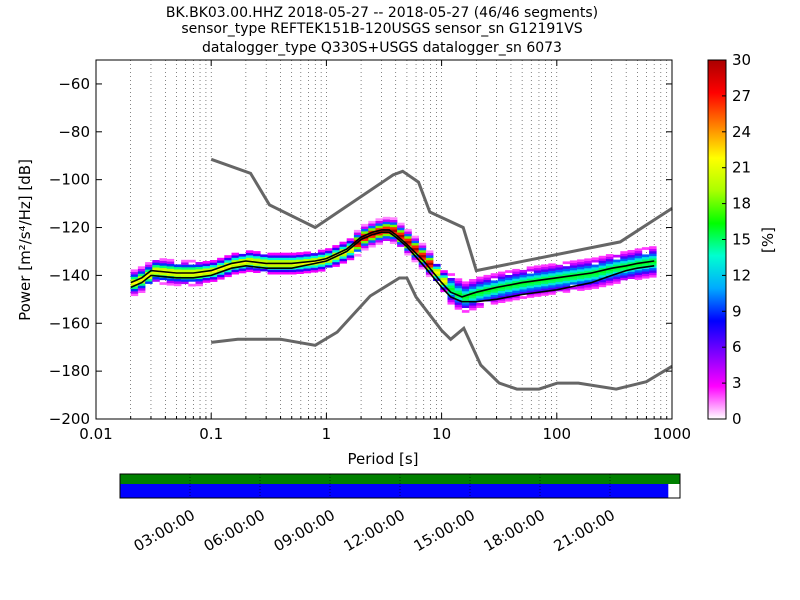  I want to click on data-bar, so click(394, 491).